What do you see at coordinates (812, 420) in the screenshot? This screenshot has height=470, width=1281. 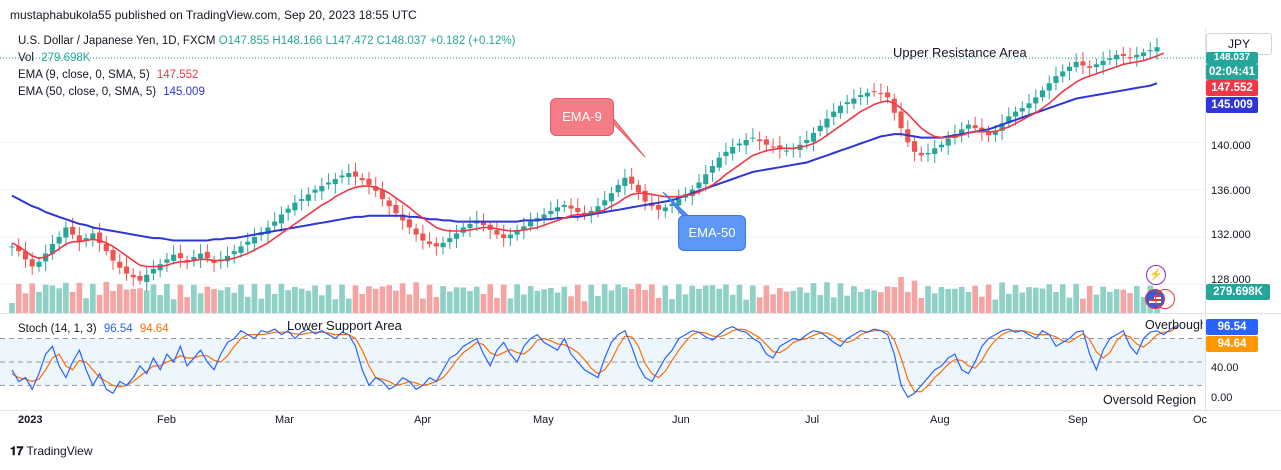 I see `time-tick: Jul` at bounding box center [812, 420].